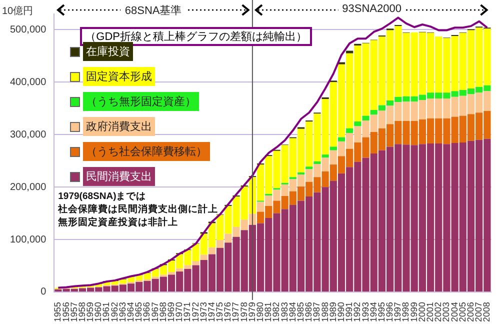  What do you see at coordinates (325, 312) in the screenshot?
I see `x-tick-label: 1988` at bounding box center [325, 312].